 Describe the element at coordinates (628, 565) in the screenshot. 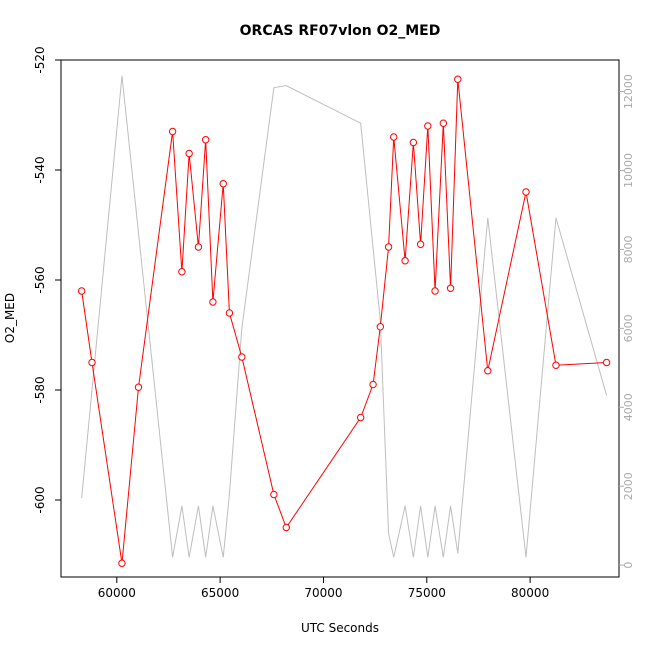

I see `y2-tick-label: 0` at that location.